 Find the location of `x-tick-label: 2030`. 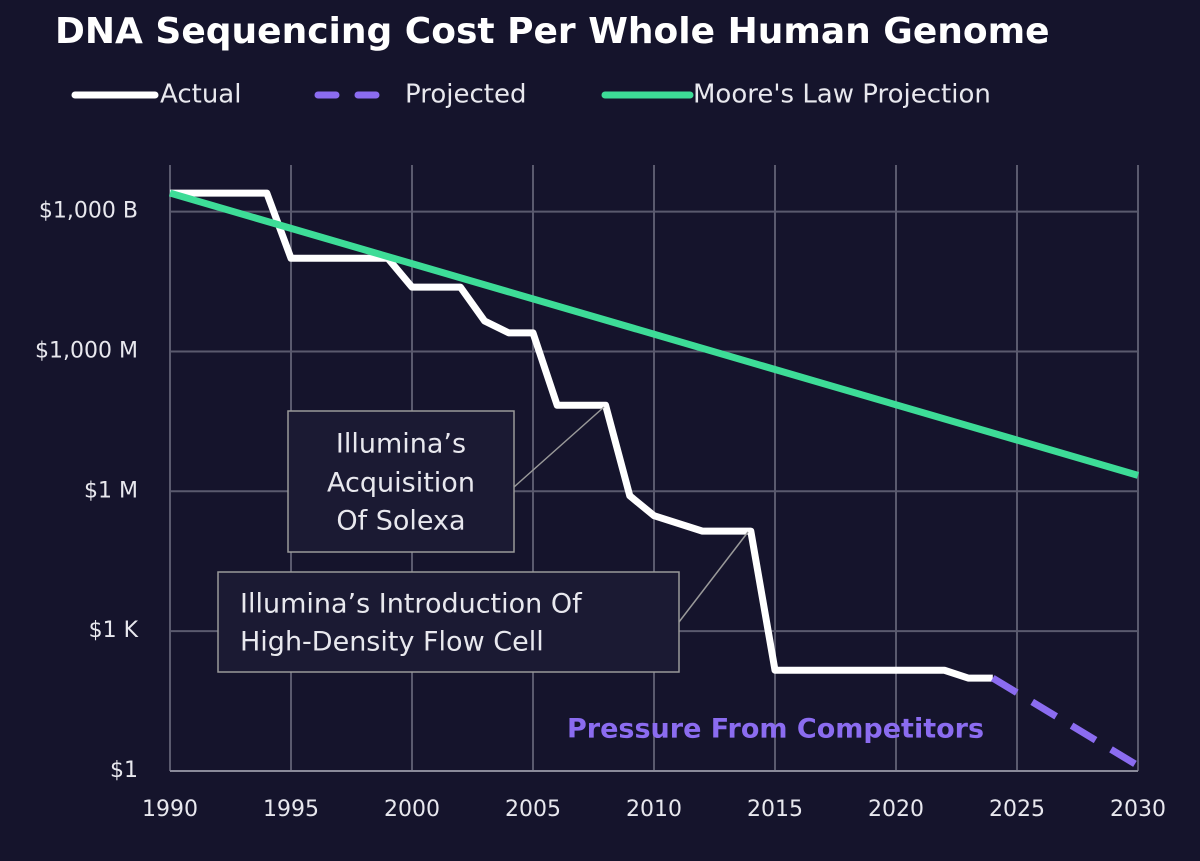

x-tick-label: 2030 is located at coordinates (1138, 809).